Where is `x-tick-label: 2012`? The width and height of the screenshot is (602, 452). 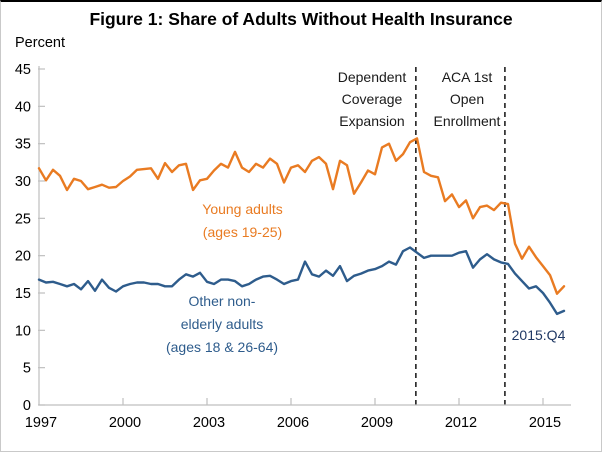 x-tick-label: 2012 is located at coordinates (461, 423).